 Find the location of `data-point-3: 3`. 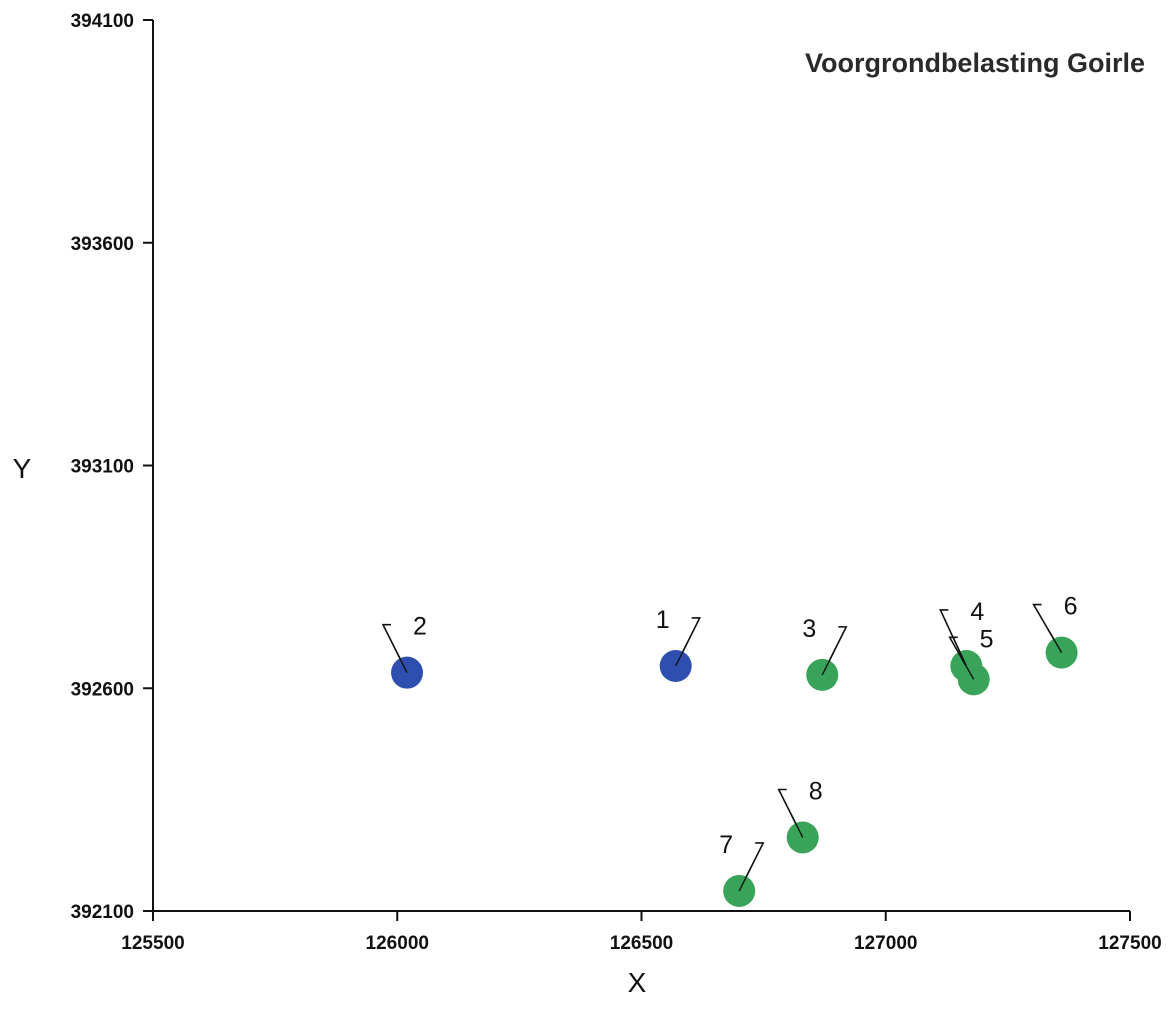

data-point-3: 3 is located at coordinates (825, 653).